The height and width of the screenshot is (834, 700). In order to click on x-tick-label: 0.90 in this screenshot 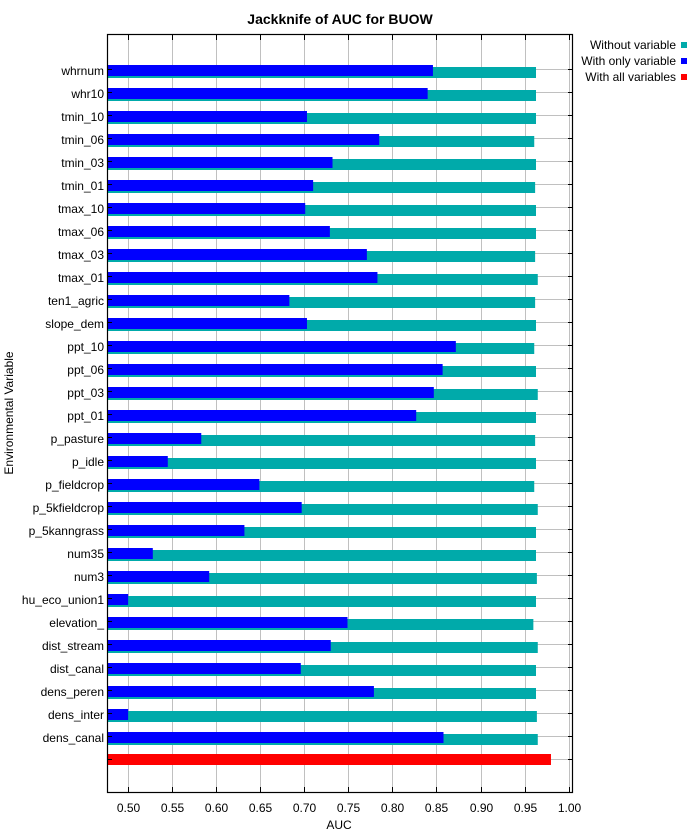, I will do `click(482, 808)`.